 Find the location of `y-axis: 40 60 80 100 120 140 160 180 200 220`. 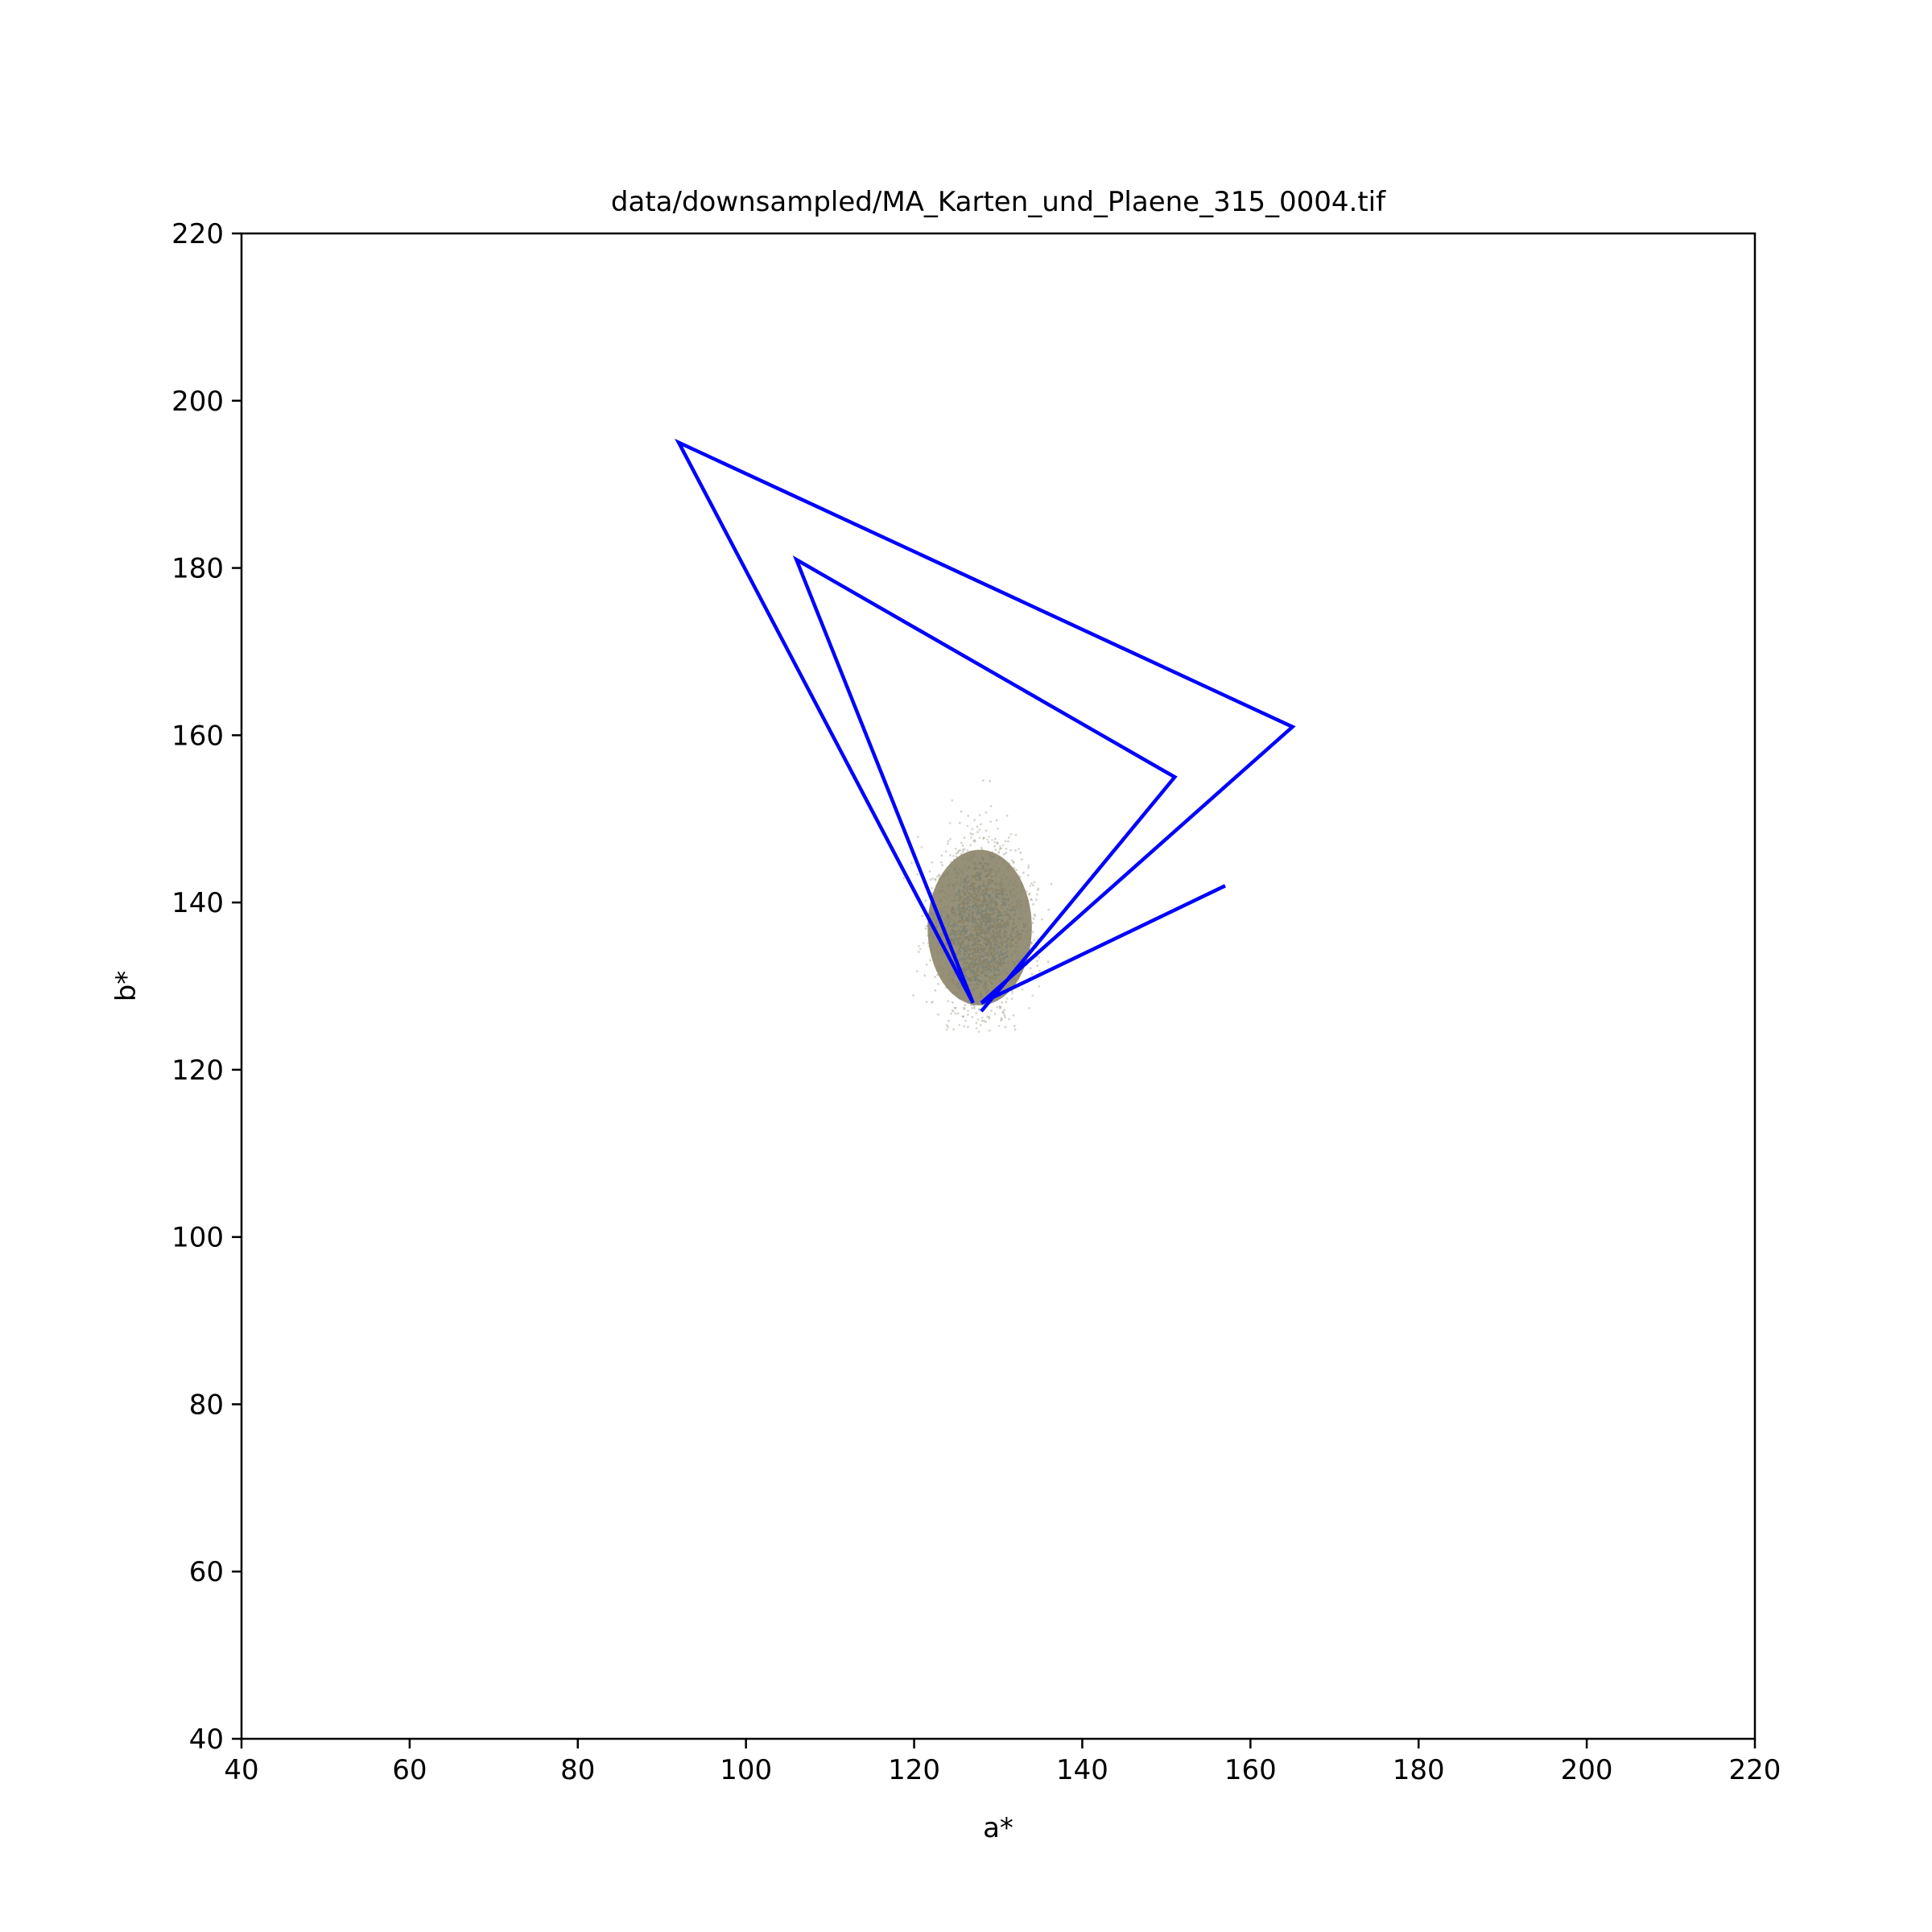

y-axis: 40 60 80 100 120 140 160 180 200 220 is located at coordinates (206, 987).